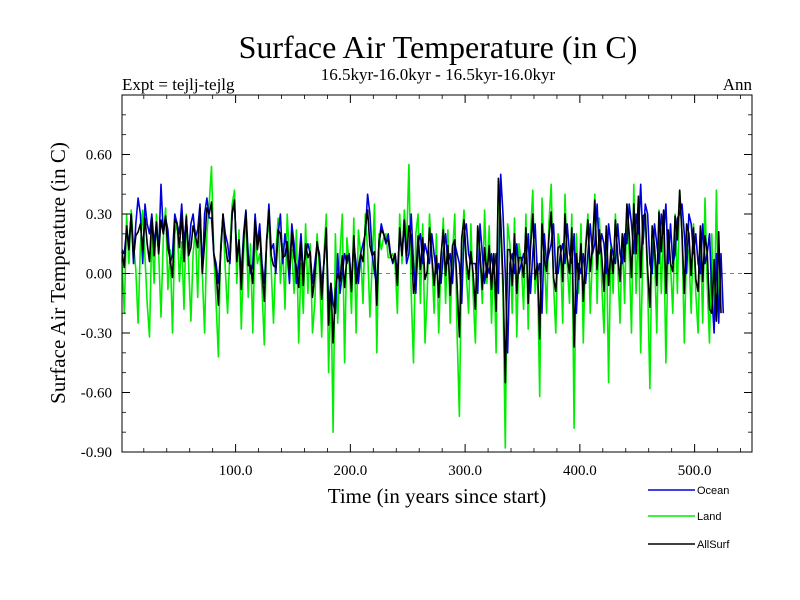  What do you see at coordinates (709, 517) in the screenshot?
I see `legend-label-land: Land` at bounding box center [709, 517].